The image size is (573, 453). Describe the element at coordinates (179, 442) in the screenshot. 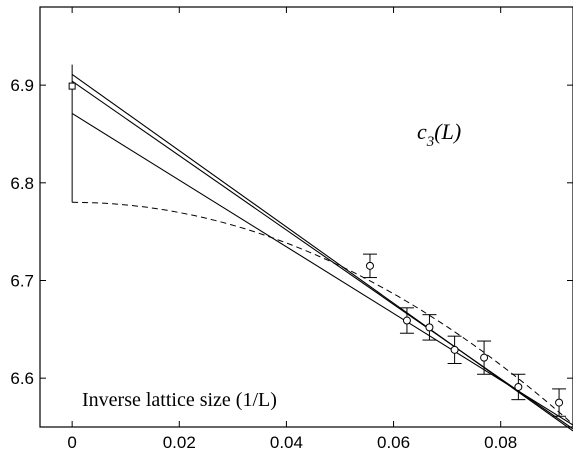

I see `x-tick-label: 0.02` at that location.